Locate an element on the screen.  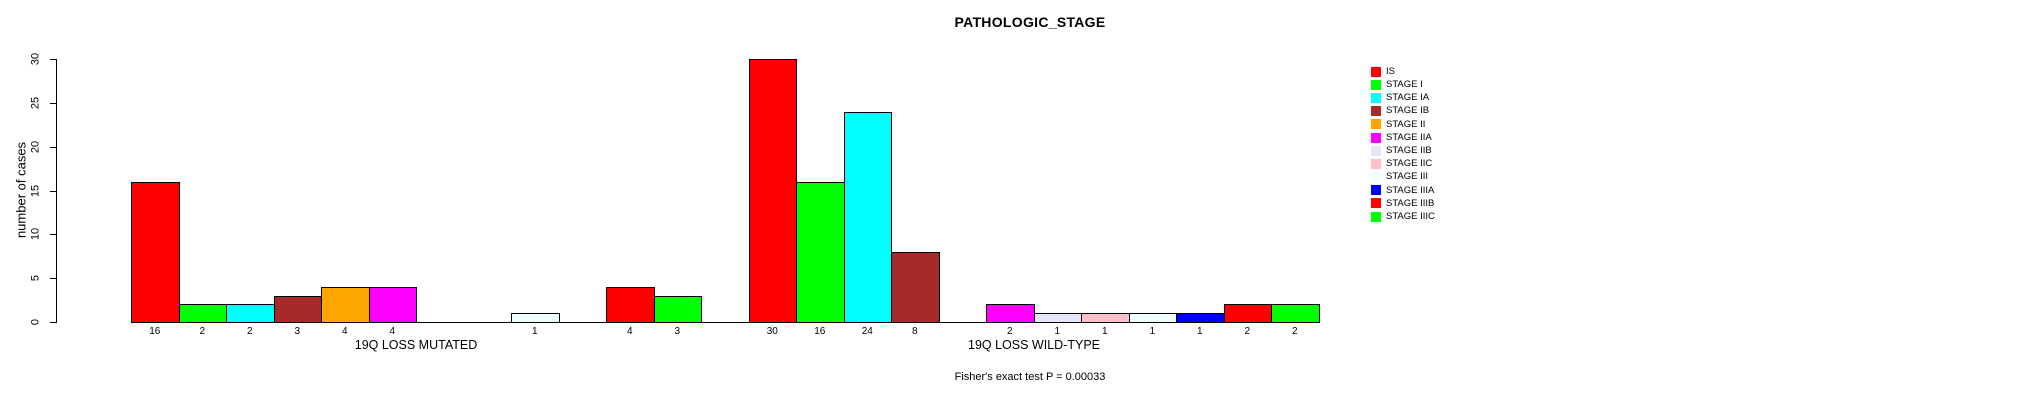
y-tick-label: 25 is located at coordinates (35, 102).